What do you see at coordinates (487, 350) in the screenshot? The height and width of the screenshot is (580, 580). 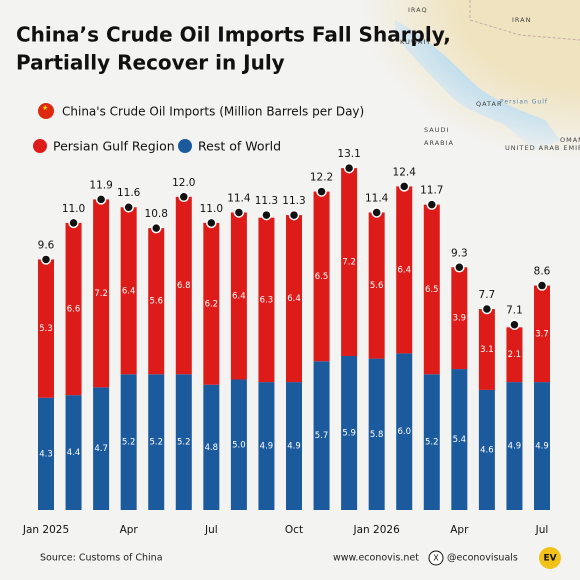 I see `value-label: 3.1` at bounding box center [487, 350].